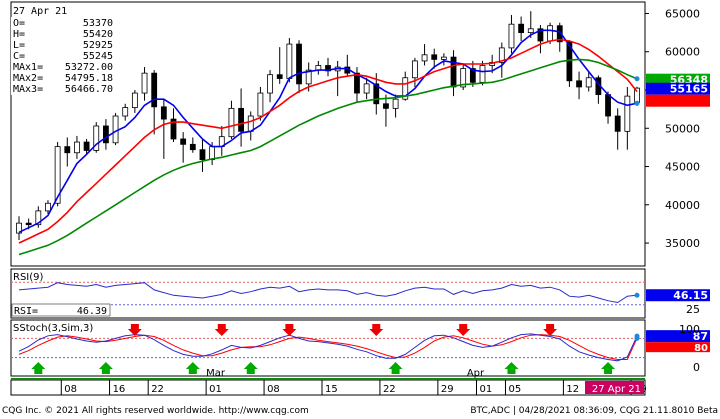  Describe the element at coordinates (119, 389) in the screenshot. I see `x-tick-label: 16` at that location.